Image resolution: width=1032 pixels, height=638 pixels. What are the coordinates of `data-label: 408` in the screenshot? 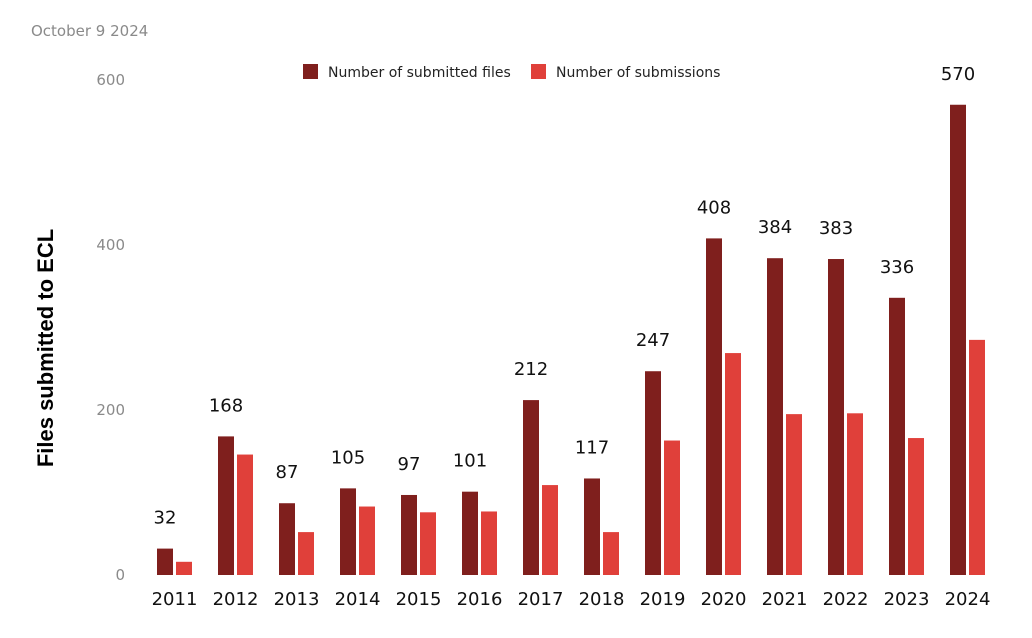 It's located at (714, 207).